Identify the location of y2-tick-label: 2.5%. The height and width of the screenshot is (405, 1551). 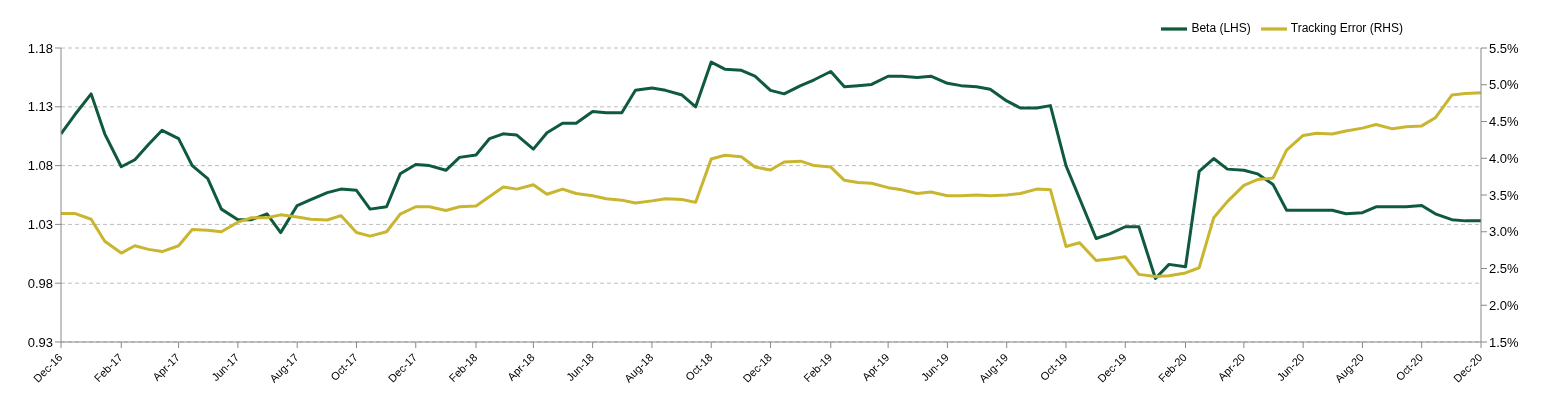
(1504, 269).